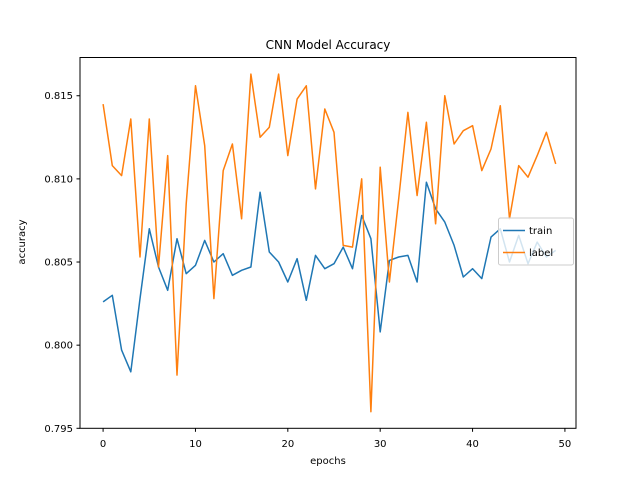 The image size is (640, 480). Describe the element at coordinates (565, 444) in the screenshot. I see `x-tick-label: 50` at that location.